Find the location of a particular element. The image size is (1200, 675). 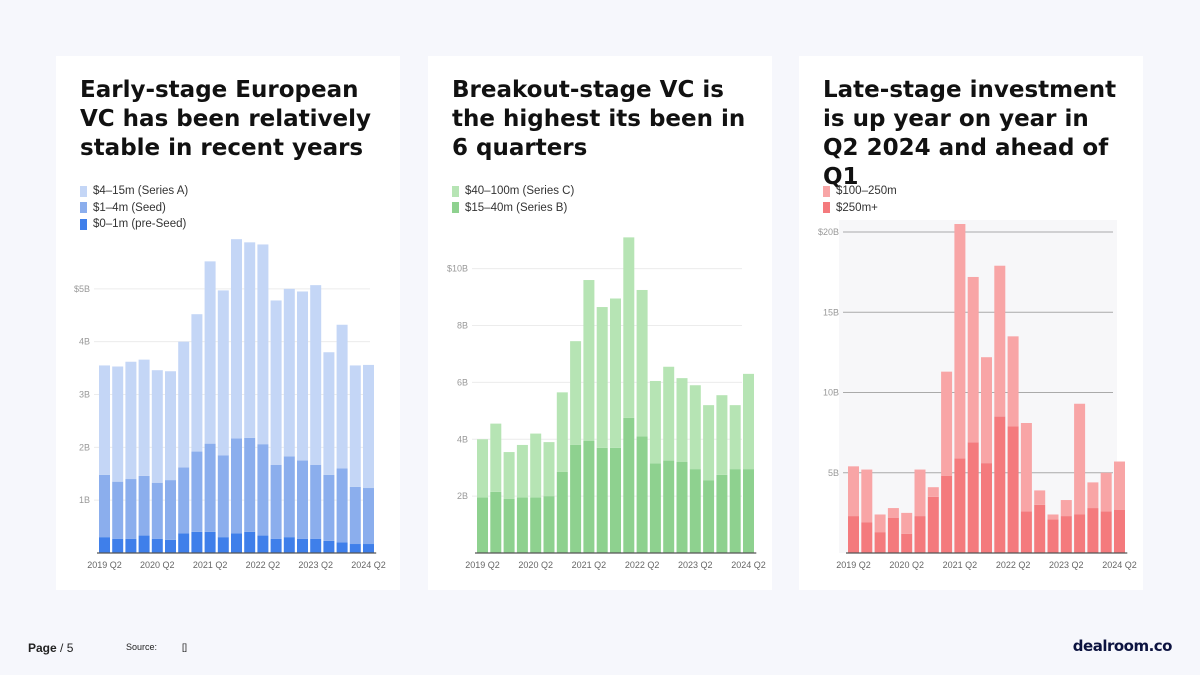

legend: $100–250m $250m+ is located at coordinates (860, 199).